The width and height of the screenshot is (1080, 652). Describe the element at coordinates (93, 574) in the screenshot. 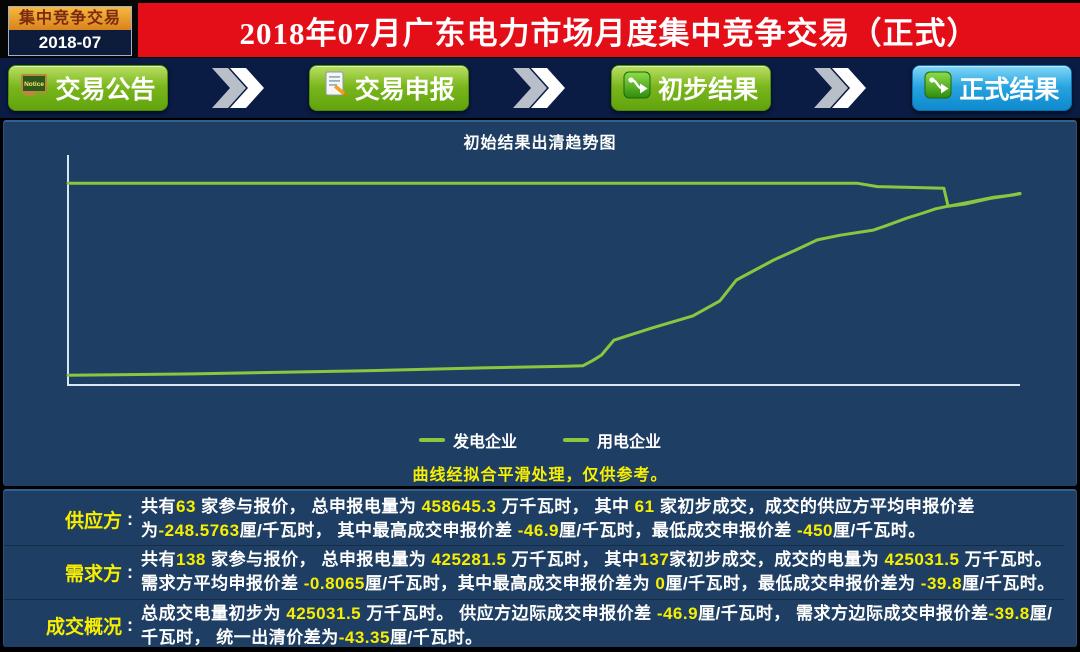

I see `row-label: 需求方` at that location.